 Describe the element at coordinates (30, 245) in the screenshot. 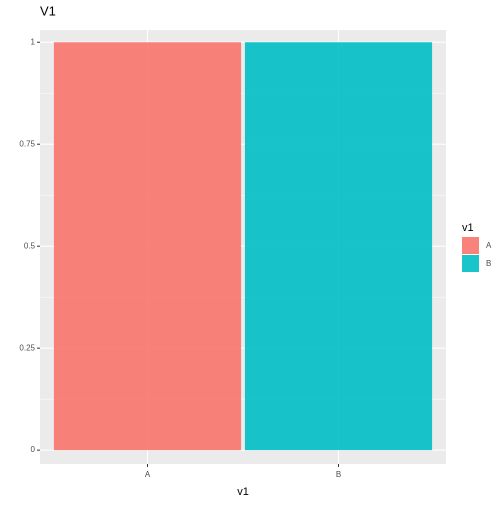

I see `y-tick-label: 0.5` at that location.